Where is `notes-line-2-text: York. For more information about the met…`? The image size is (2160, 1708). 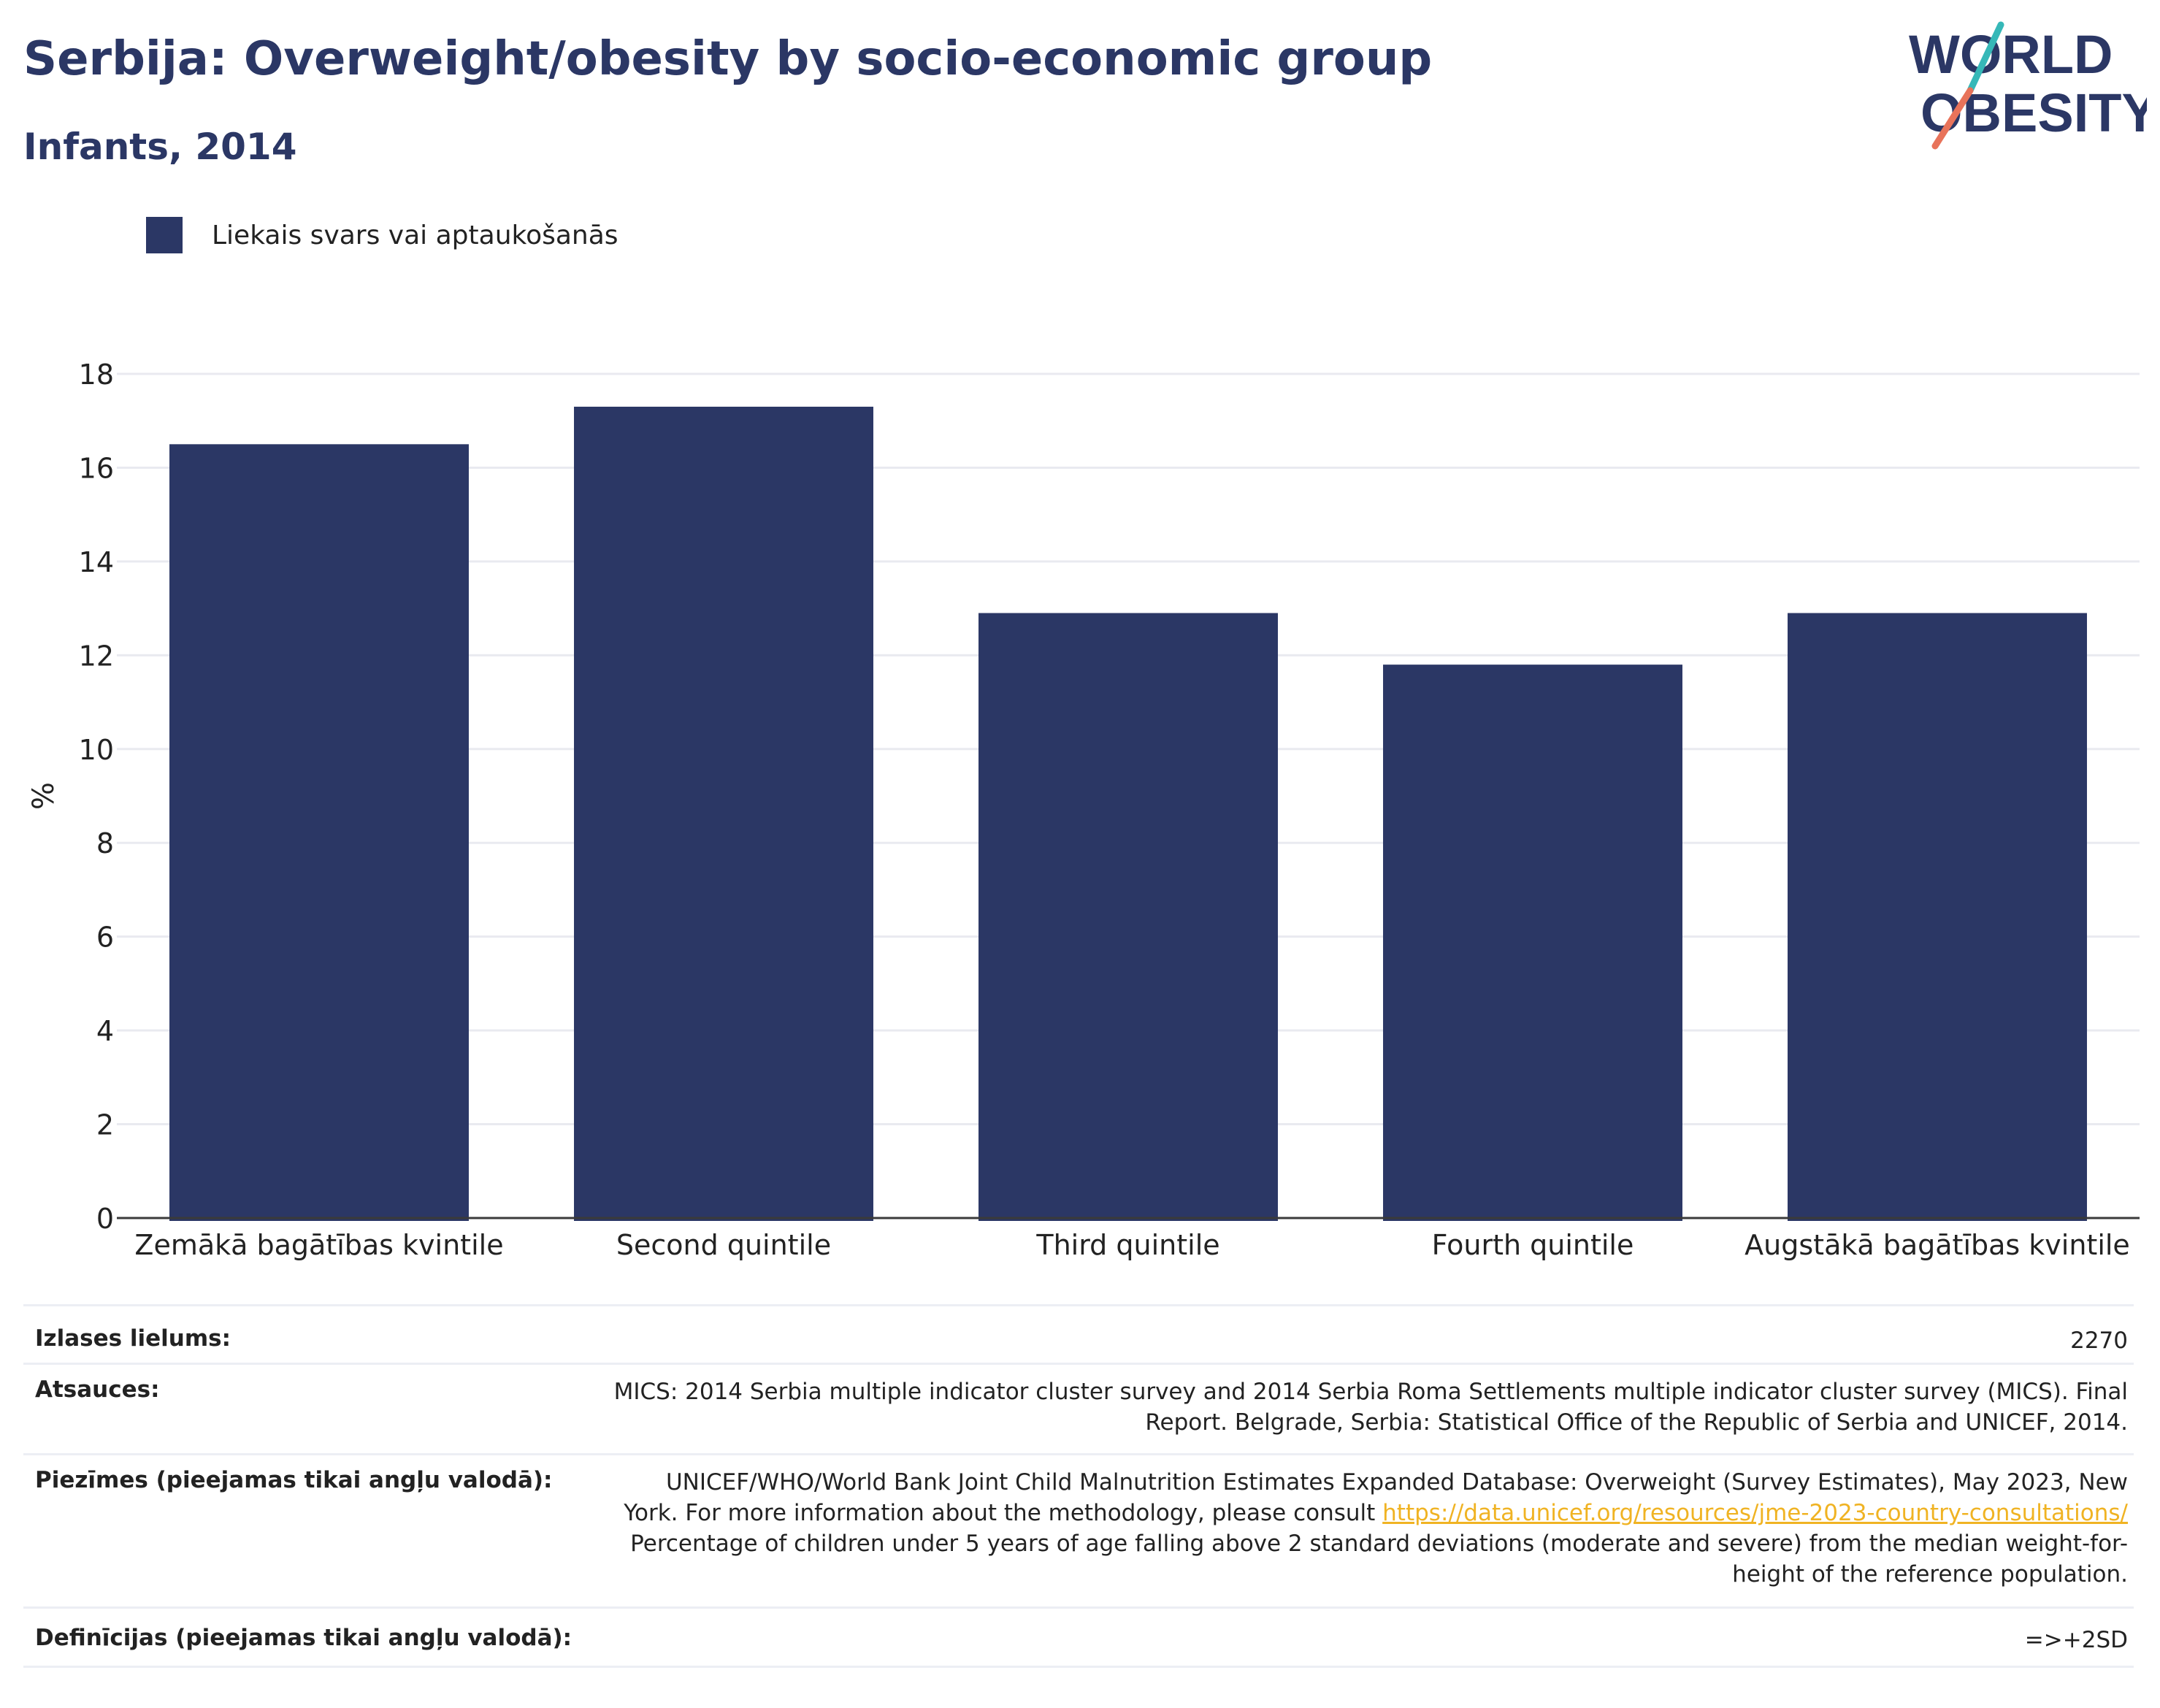 notes-line-2-text: York. For more information about the met… is located at coordinates (1003, 1513).